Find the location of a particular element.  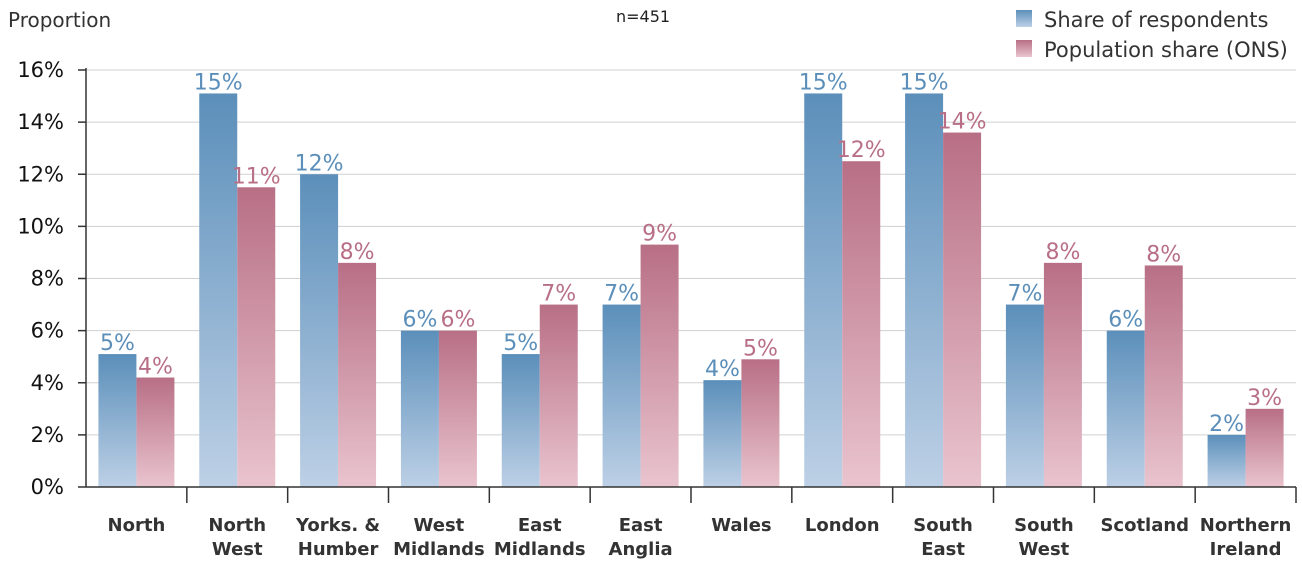

y-tick-label: 10% is located at coordinates (40, 226).